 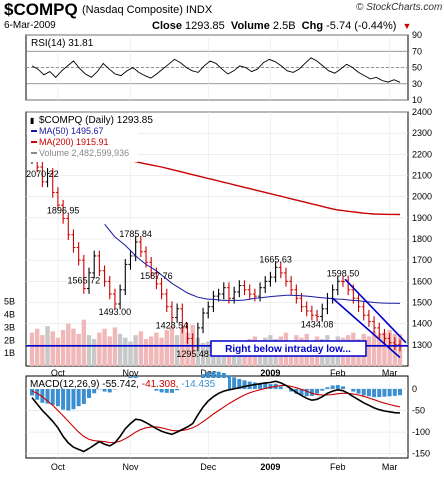 What do you see at coordinates (130, 467) in the screenshot?
I see `macd-x-tick-label: Nov` at bounding box center [130, 467].